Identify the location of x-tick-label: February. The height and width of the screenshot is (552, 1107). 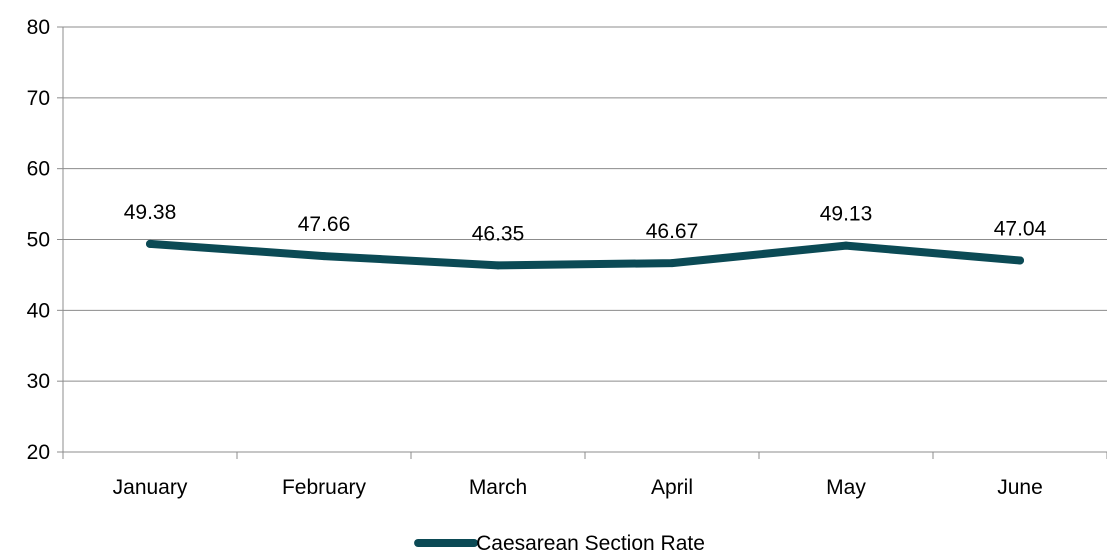
(324, 487).